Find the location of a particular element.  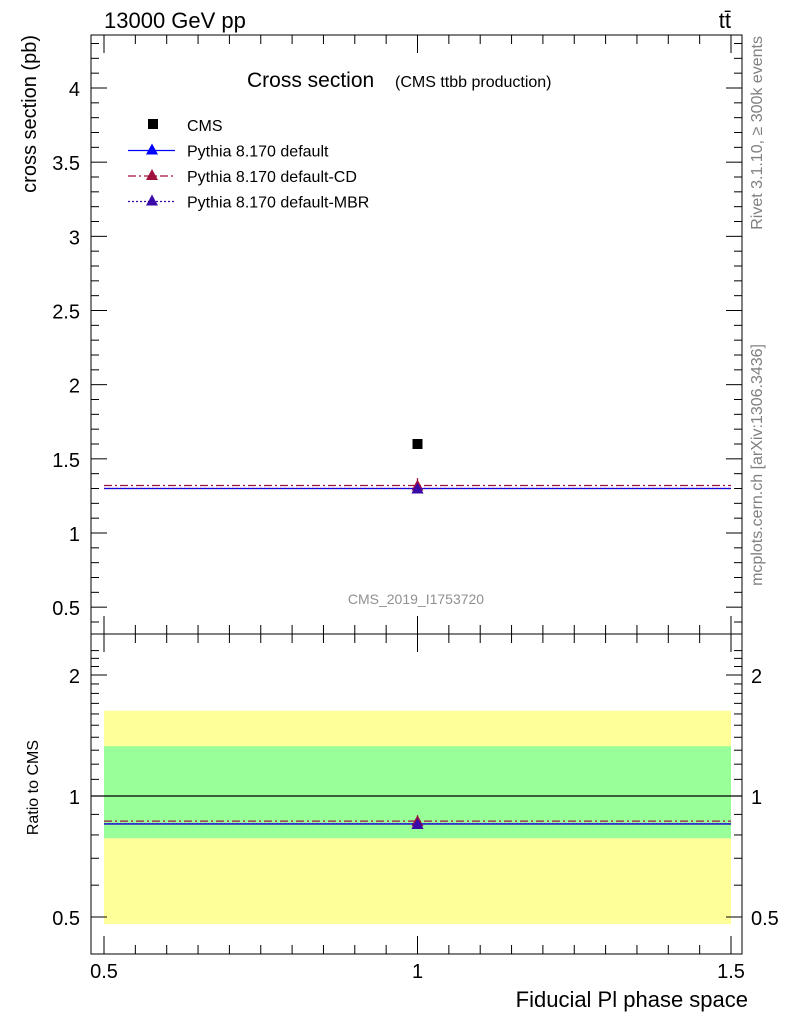

ratio-y-tick-label-right: 2 is located at coordinates (756, 677).